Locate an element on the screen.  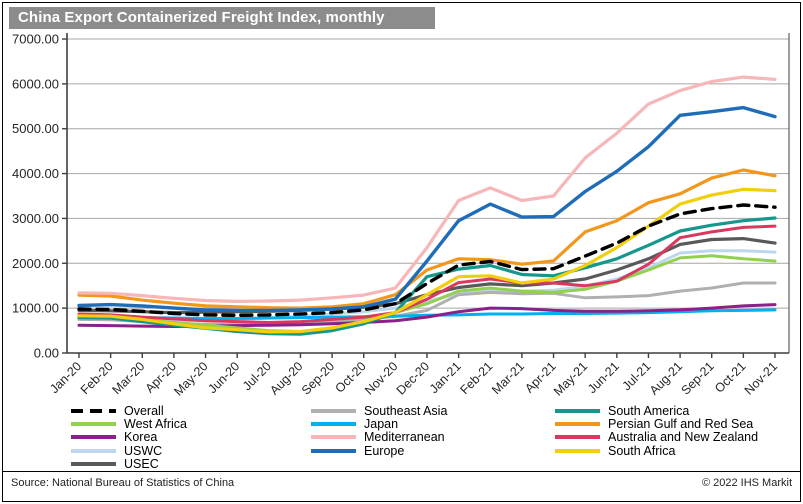
legend-item-south-africa: South Africa is located at coordinates (656, 450).